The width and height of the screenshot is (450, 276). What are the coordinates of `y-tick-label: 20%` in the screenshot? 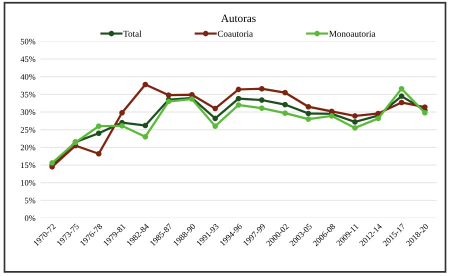 It's located at (28, 147).